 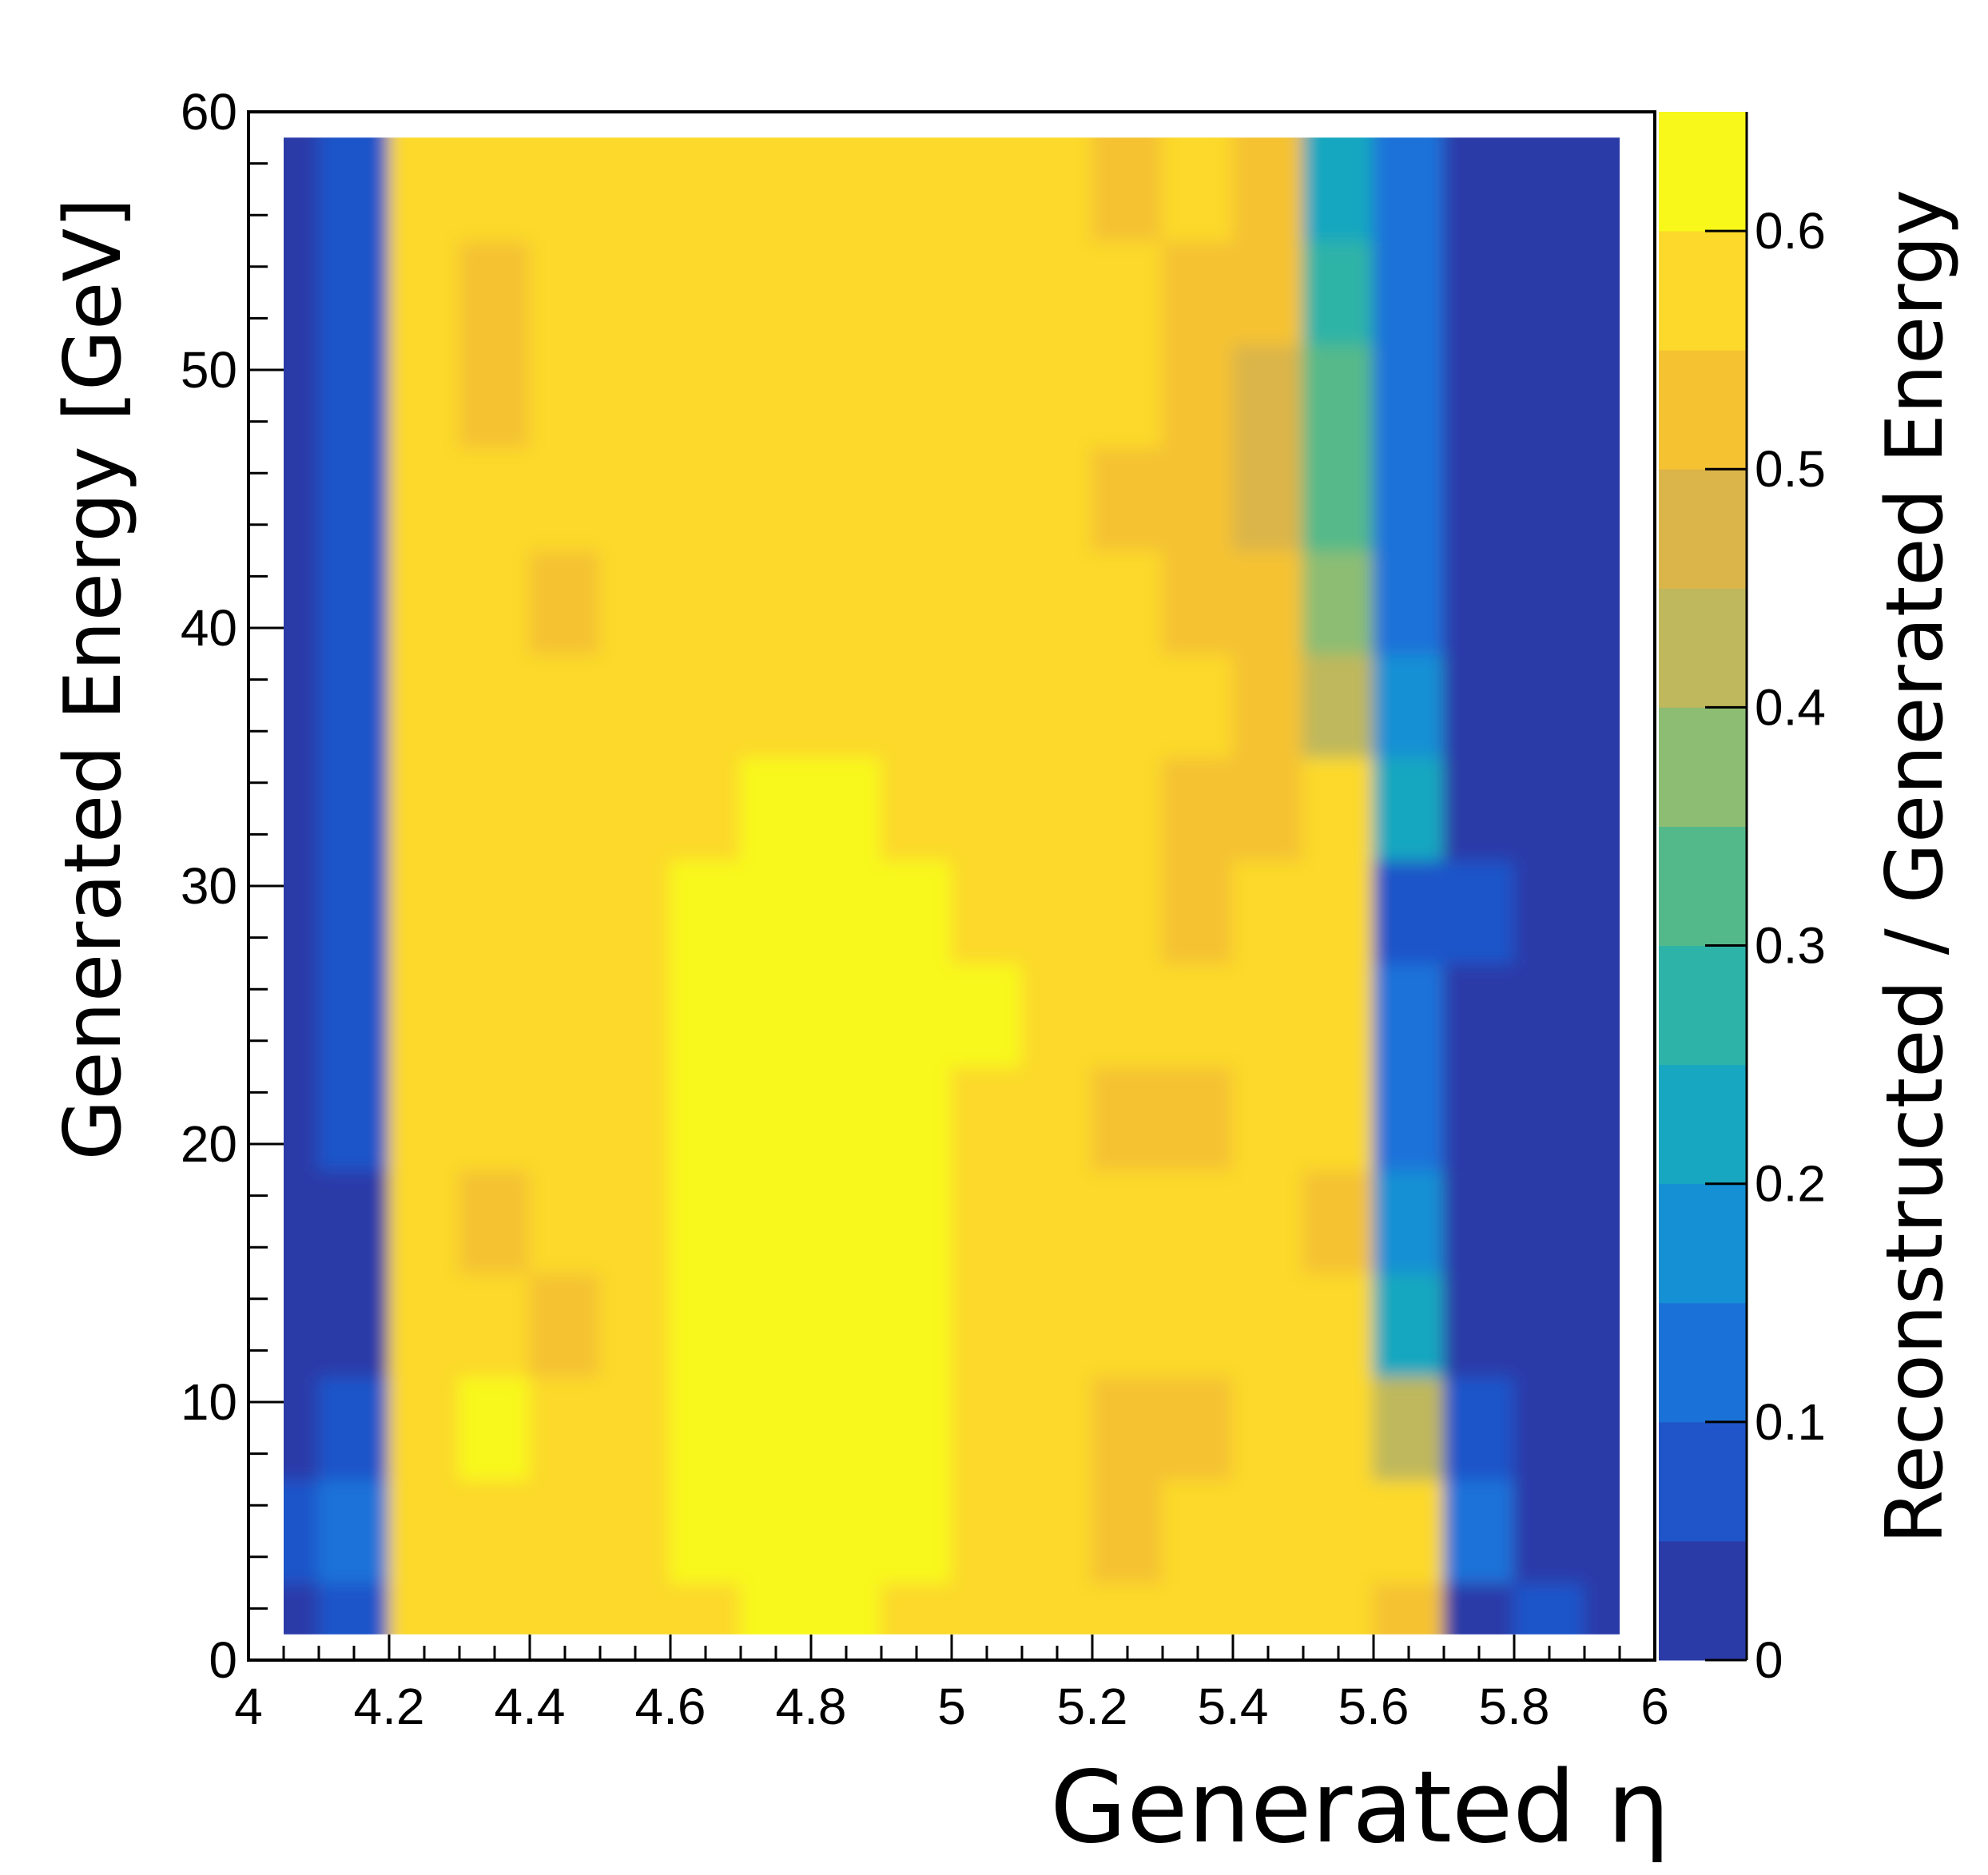 I want to click on y-axis: 0 10 20 30 40 50 60, so click(x=232, y=886).